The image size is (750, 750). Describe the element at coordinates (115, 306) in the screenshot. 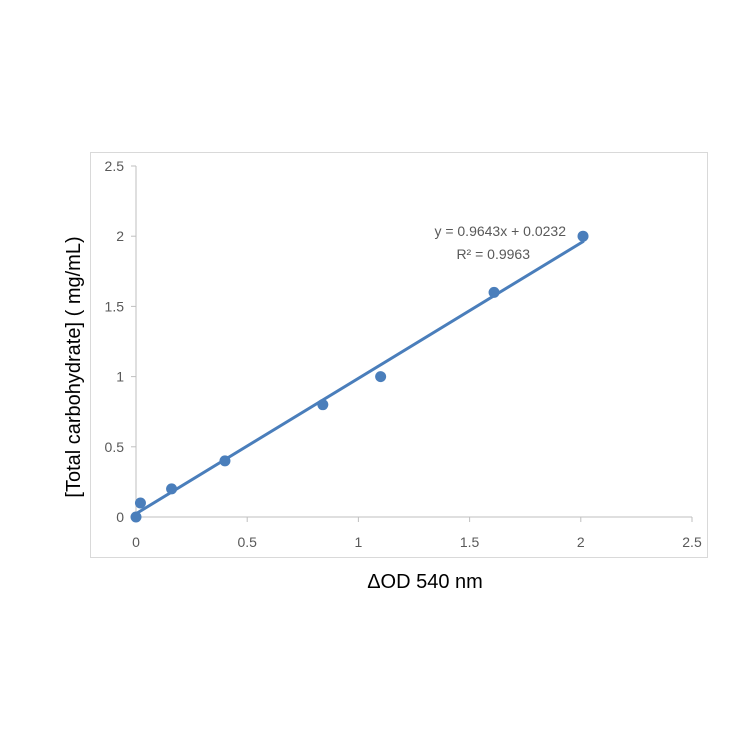

I see `y-tick-label: 1.5` at that location.